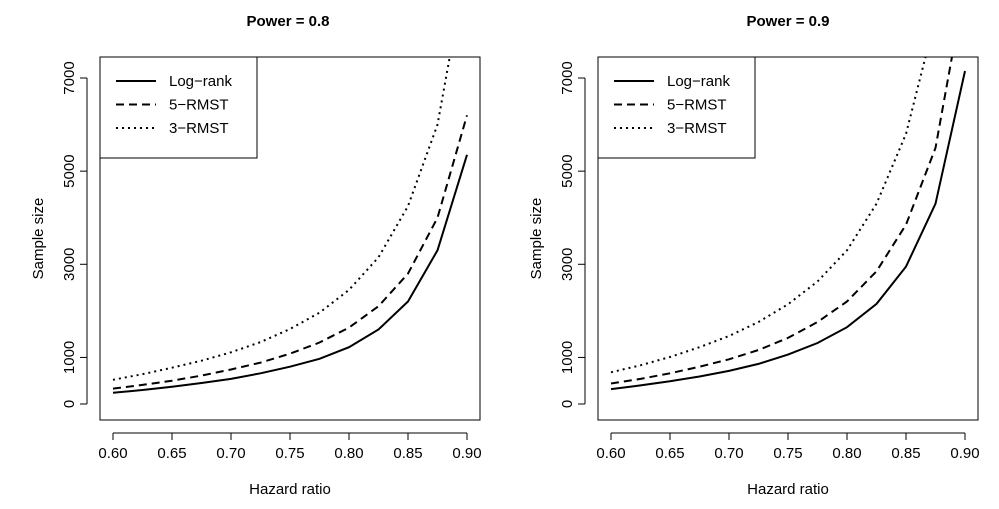  I want to click on chart-title: Power = 0.9, so click(788, 21).